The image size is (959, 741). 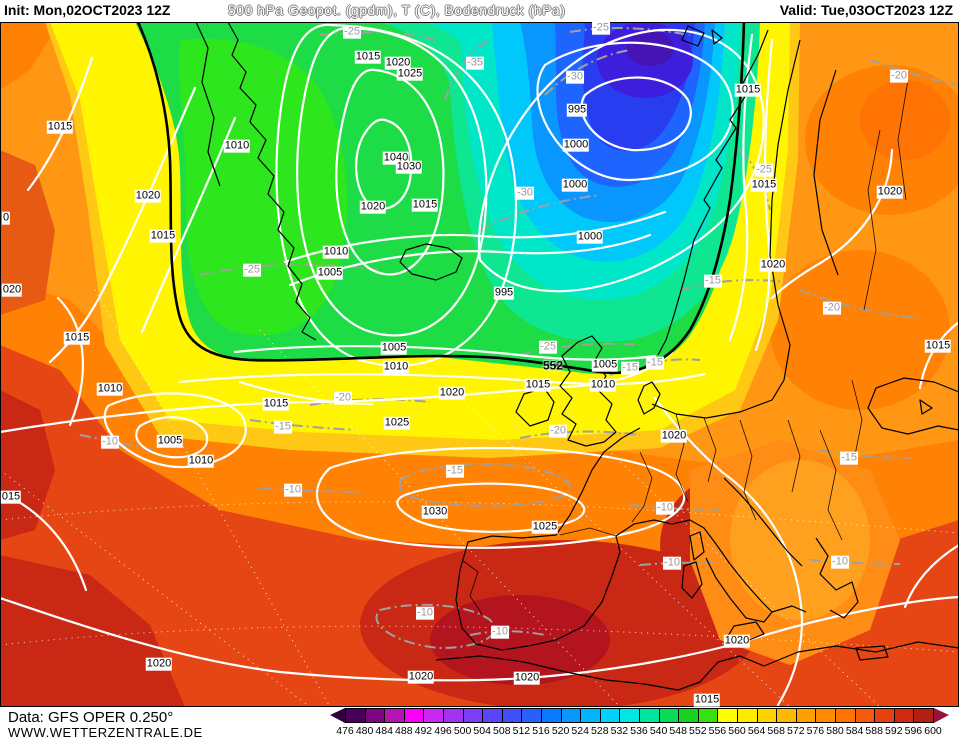 I want to click on colorbar-tick-label: 476, so click(x=345, y=731).